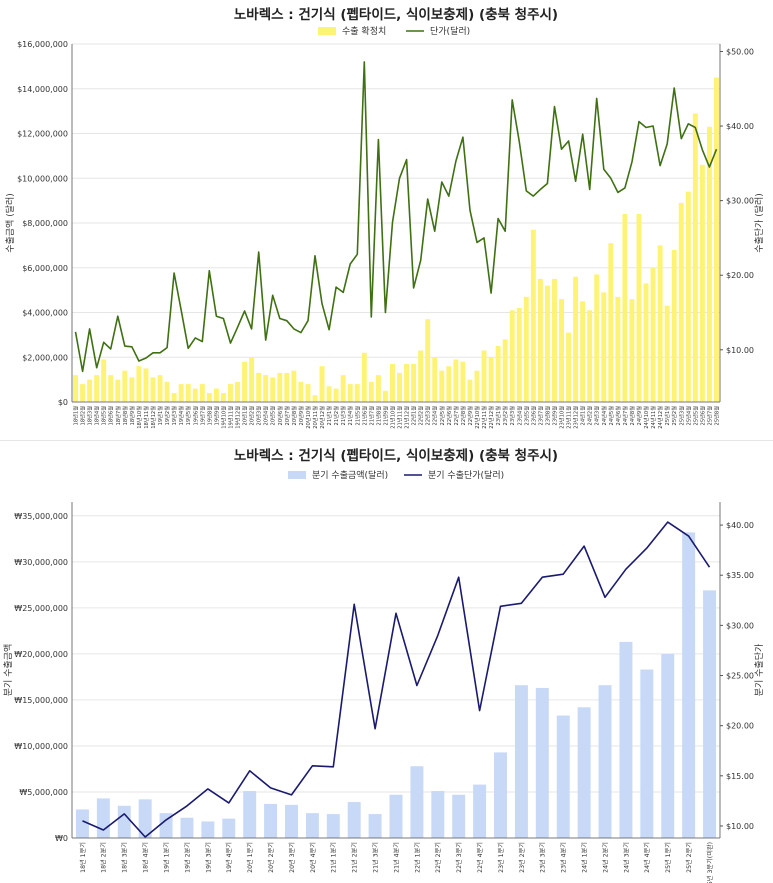 Image resolution: width=773 pixels, height=883 pixels. I want to click on x-tick-label: 20년6월, so click(280, 416).